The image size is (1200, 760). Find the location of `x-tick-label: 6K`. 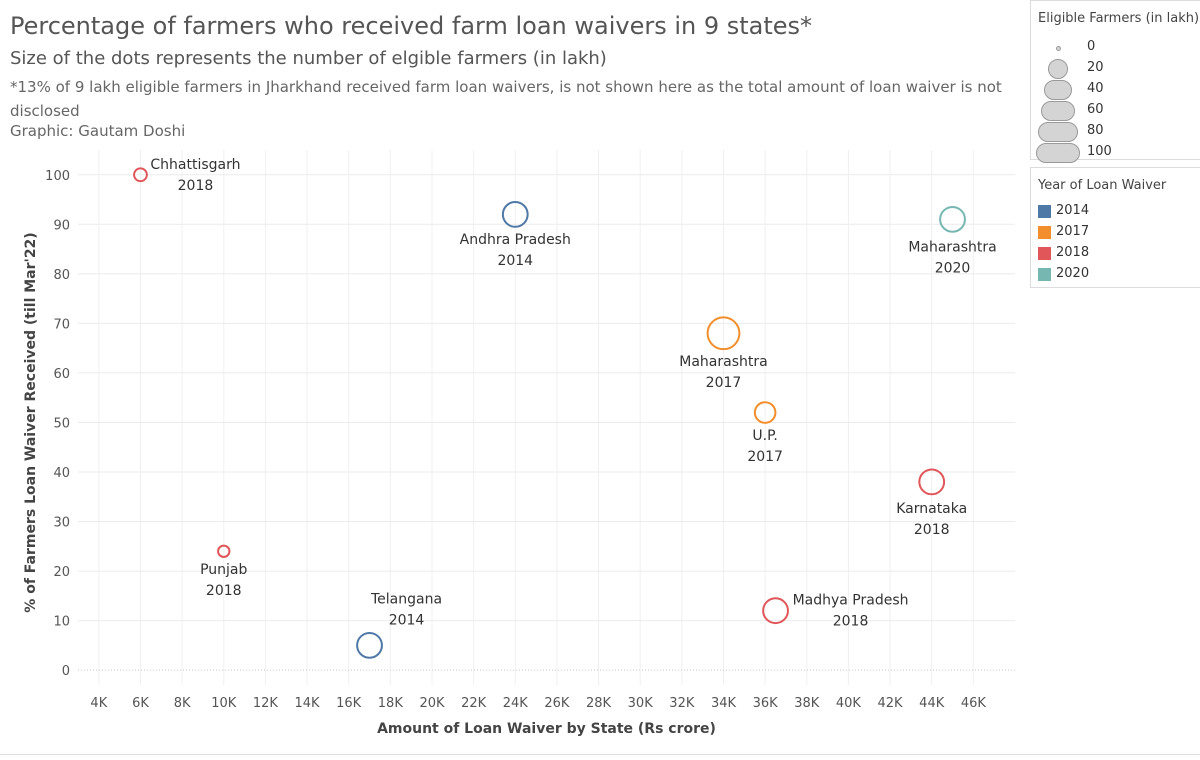

x-tick-label: 6K is located at coordinates (140, 703).